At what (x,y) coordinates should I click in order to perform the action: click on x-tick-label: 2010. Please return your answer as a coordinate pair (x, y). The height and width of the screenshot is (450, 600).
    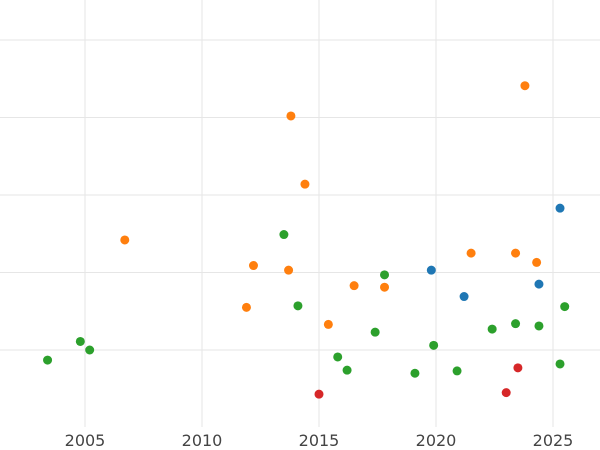
    Looking at the image, I should click on (202, 440).